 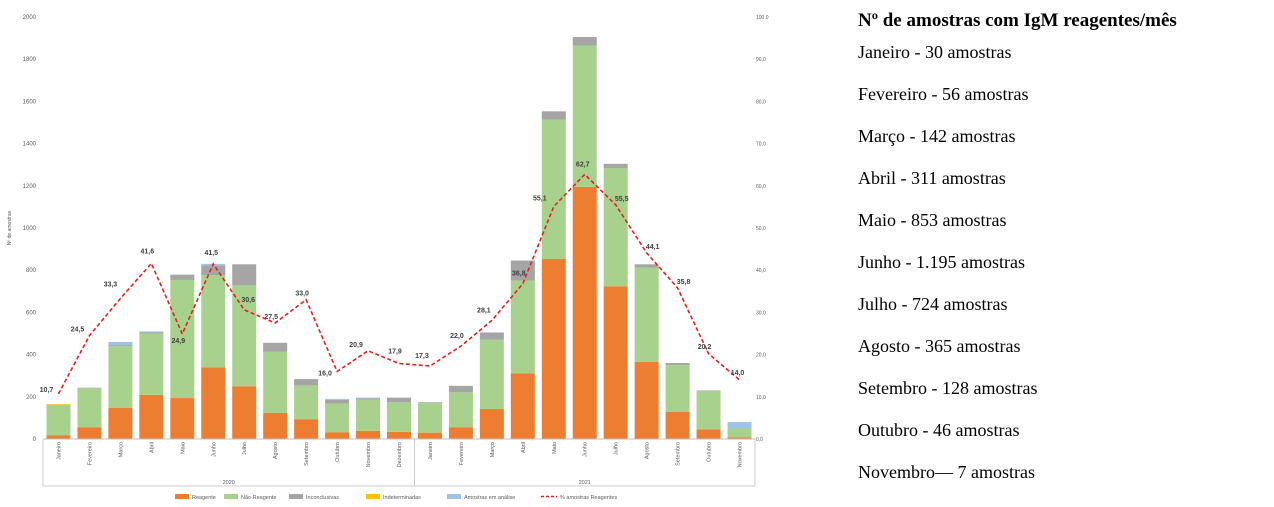 What do you see at coordinates (78, 330) in the screenshot?
I see `line-data-label: 24,5` at bounding box center [78, 330].